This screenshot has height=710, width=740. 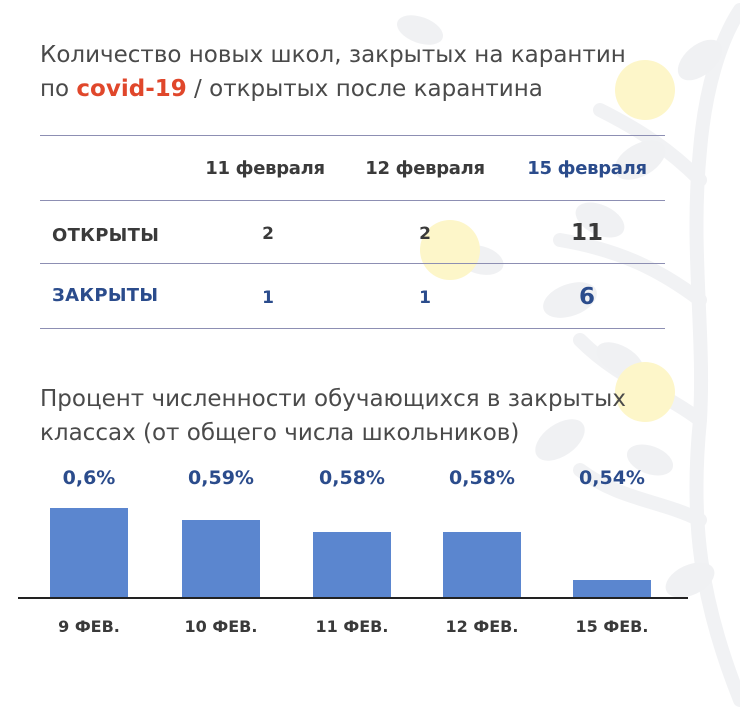 I want to click on chart-title-line2: классах (от общего числа школьников), so click(x=280, y=433).